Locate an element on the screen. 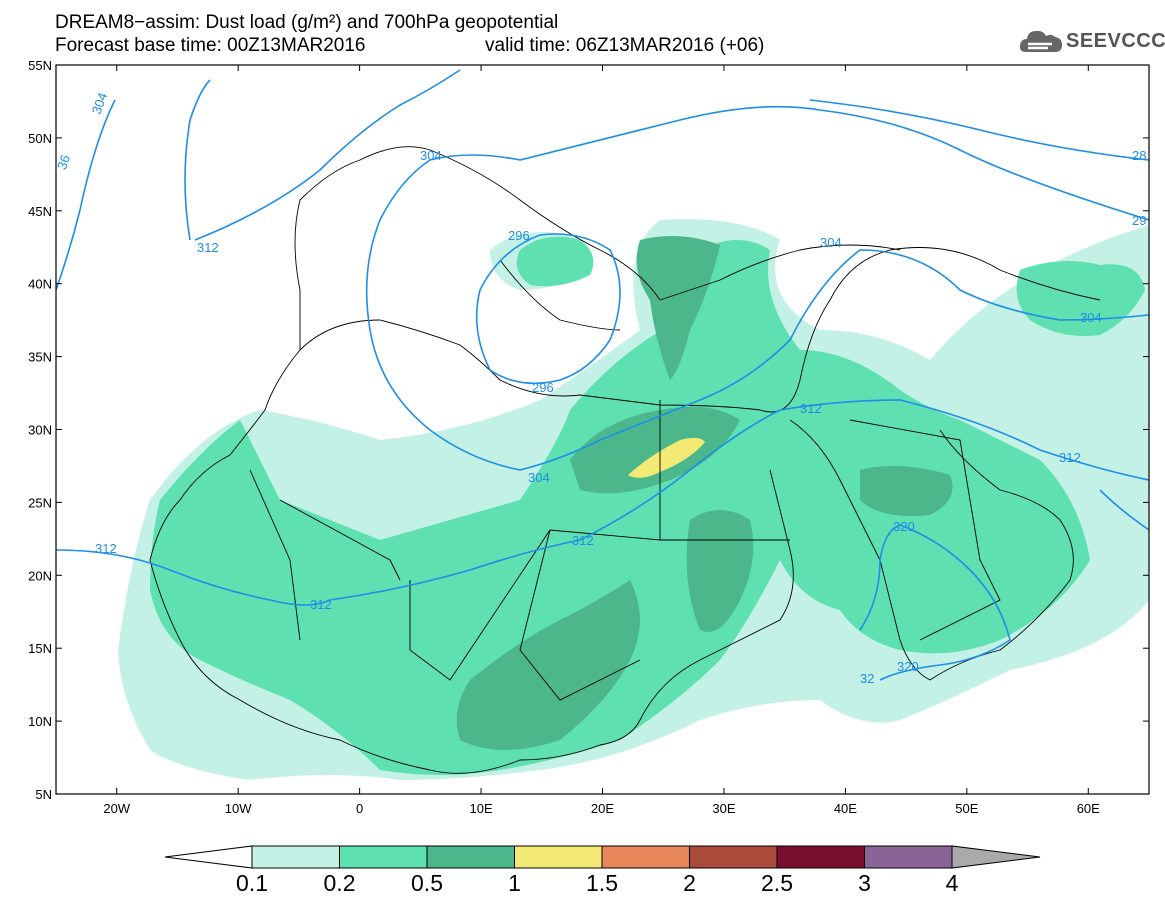 The width and height of the screenshot is (1165, 907). contour-label: 29 is located at coordinates (1139, 220).